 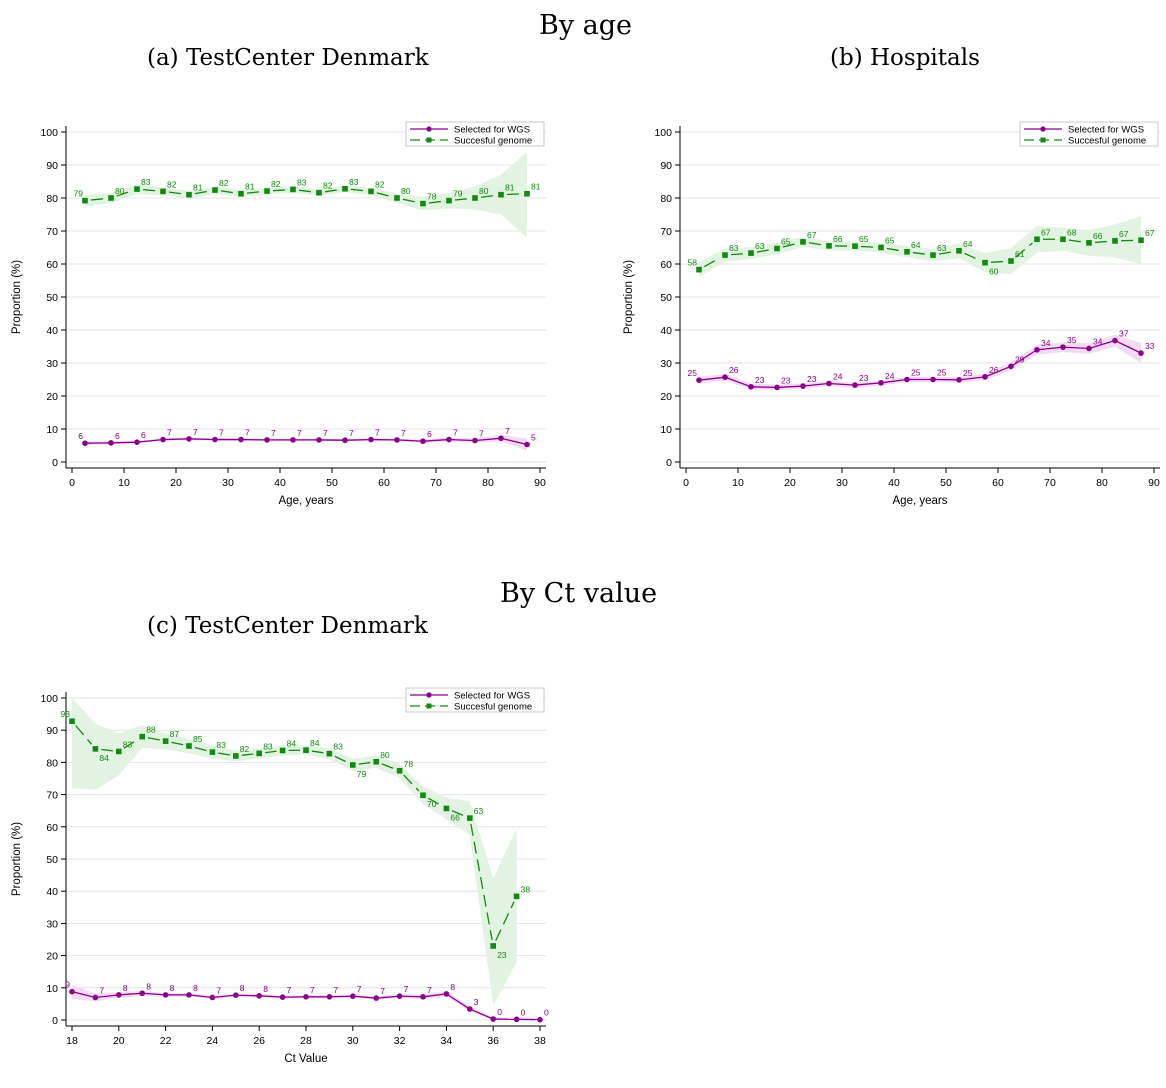 What do you see at coordinates (526, 889) in the screenshot?
I see `data-label: 38` at bounding box center [526, 889].